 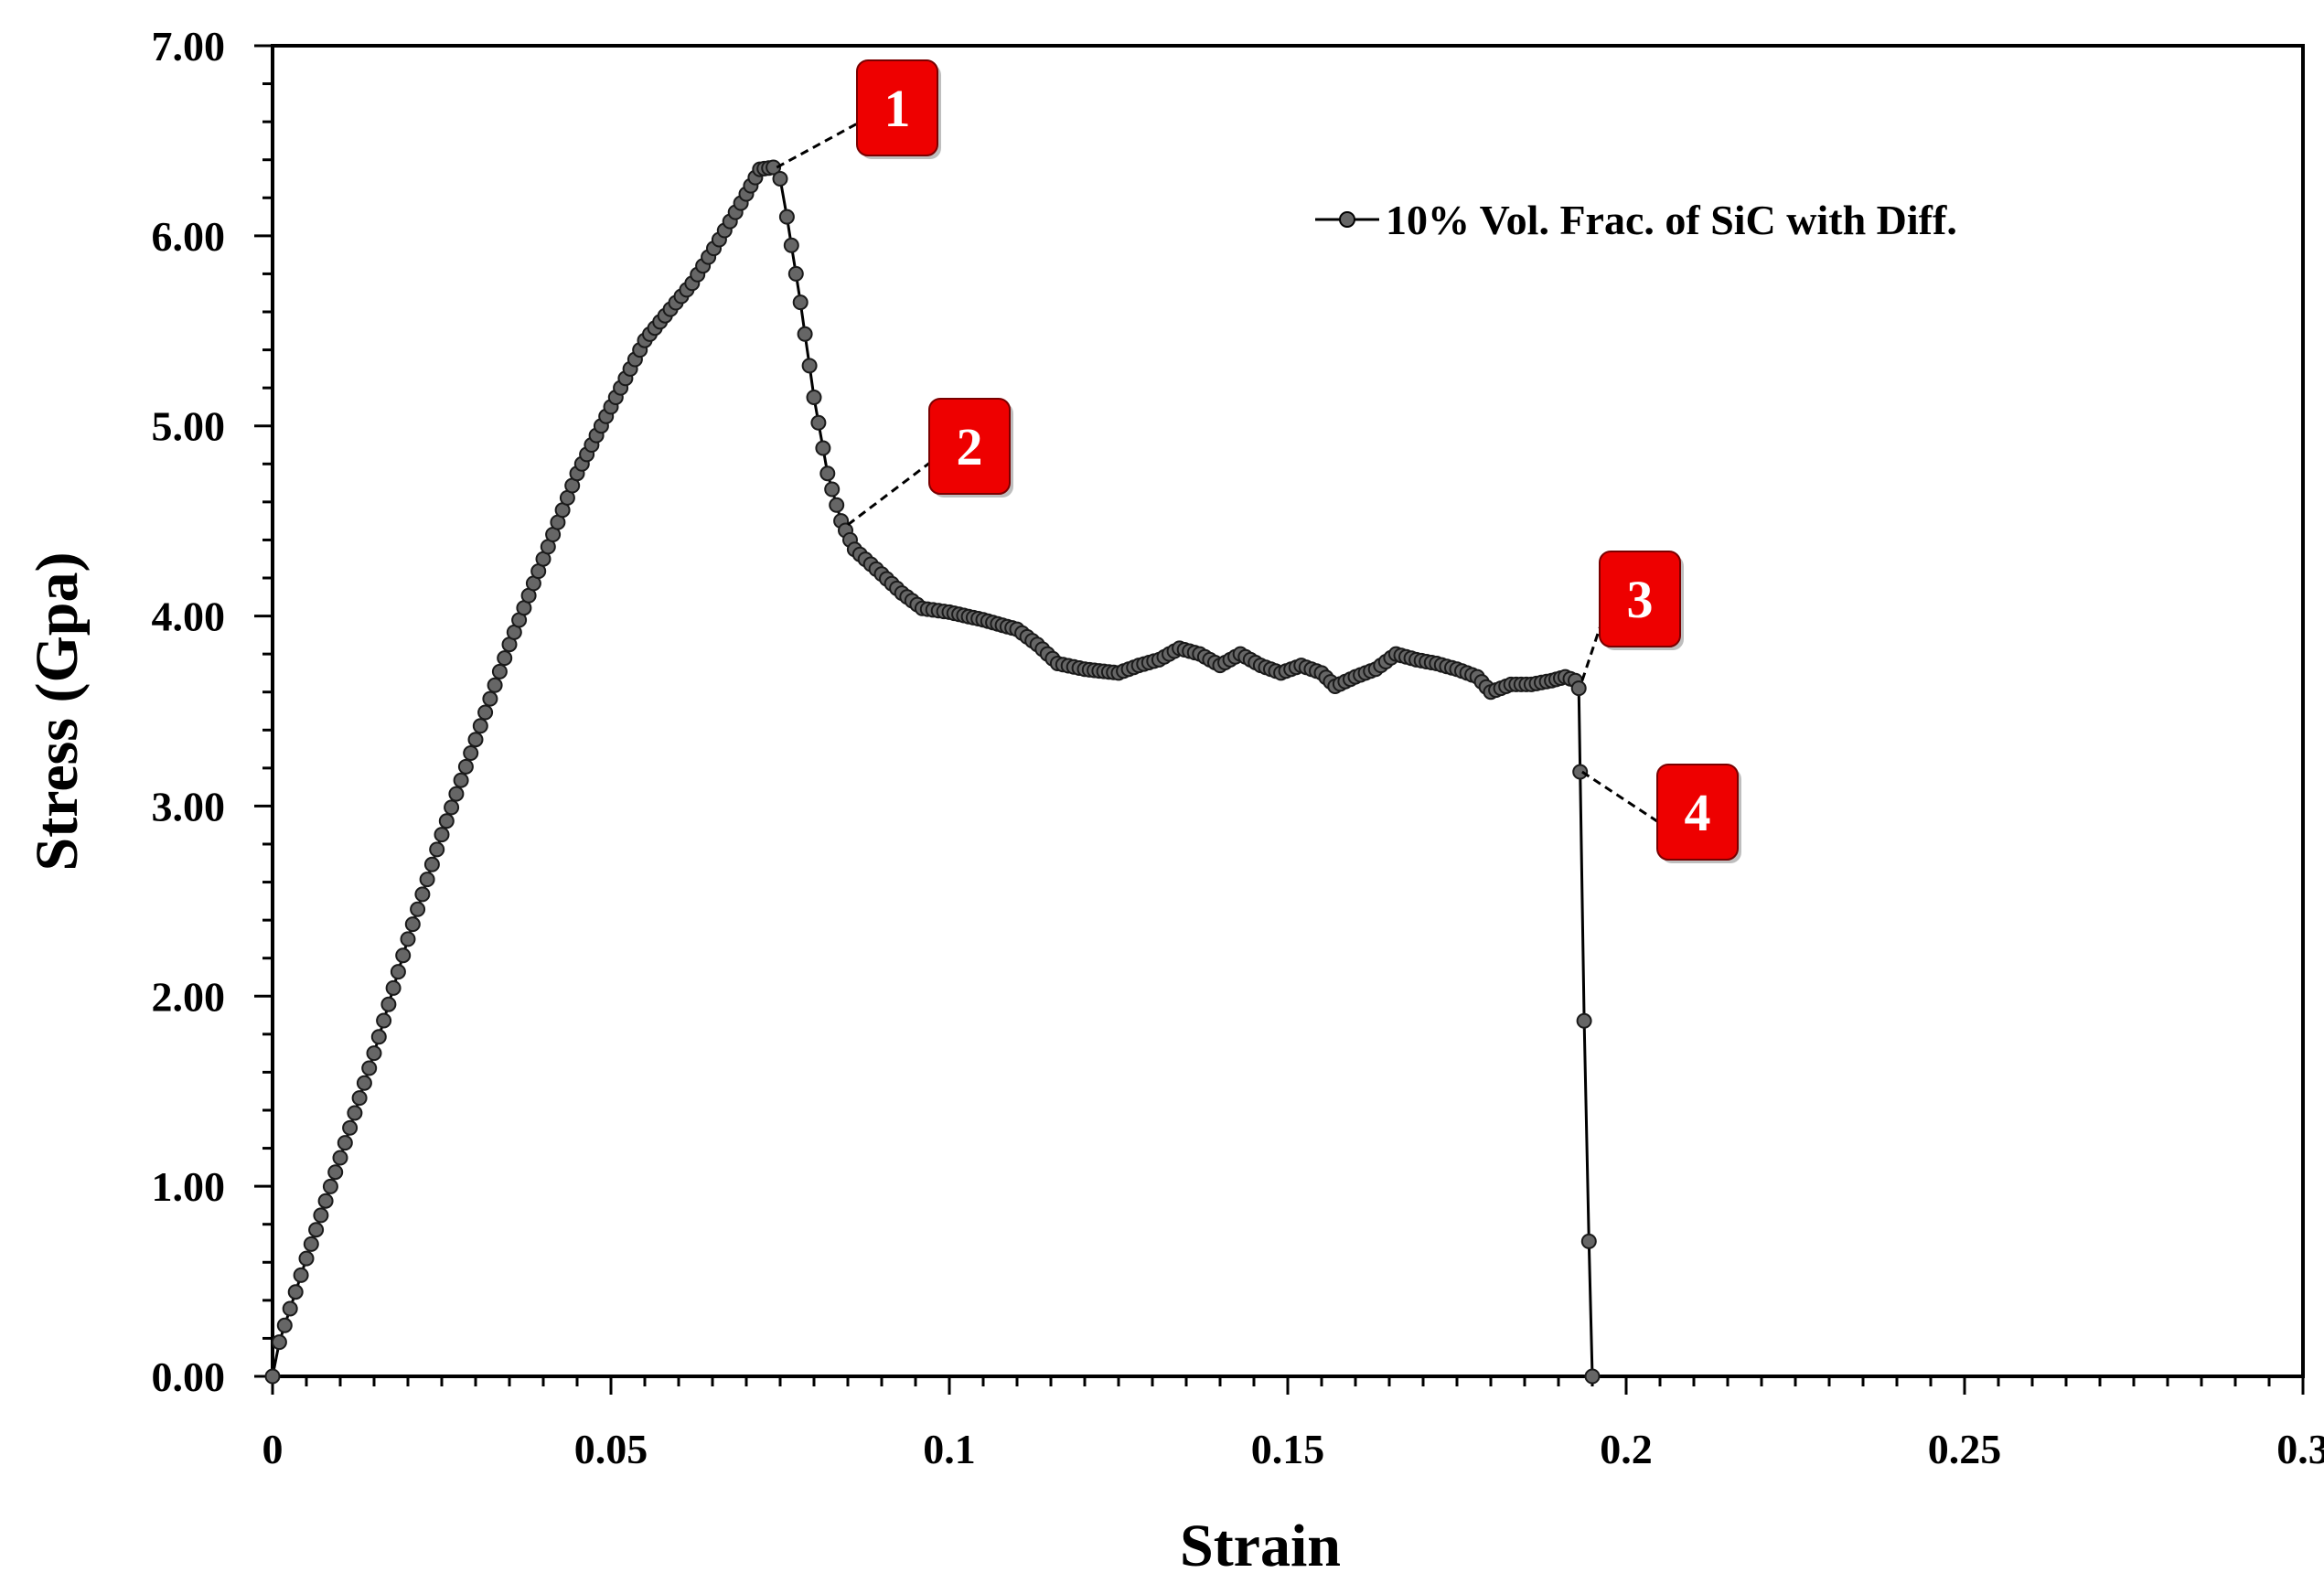 What do you see at coordinates (189, 1186) in the screenshot?
I see `y-tick-label: 1.00` at bounding box center [189, 1186].